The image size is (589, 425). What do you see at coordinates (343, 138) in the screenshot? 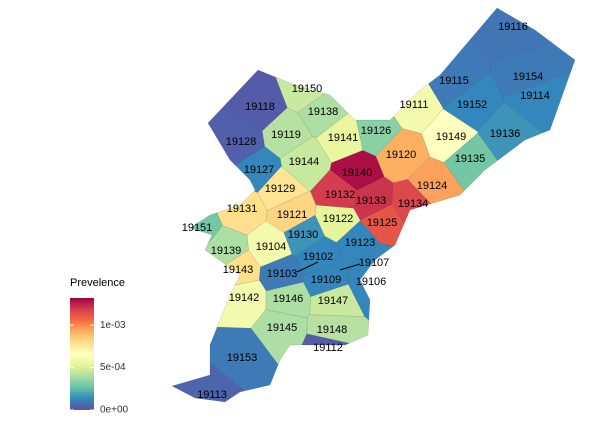
I see `zip-label: 19141` at bounding box center [343, 138].